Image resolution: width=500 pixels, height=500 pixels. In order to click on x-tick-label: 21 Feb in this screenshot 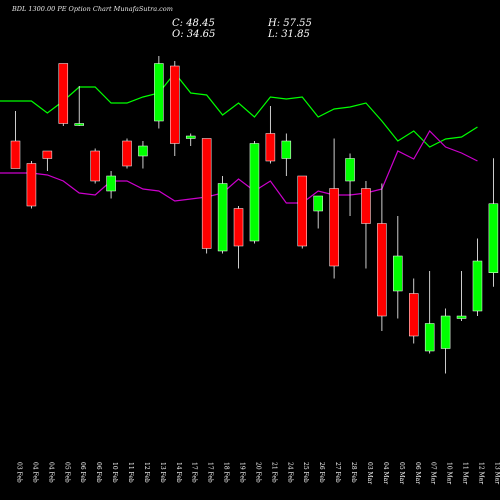, I will do `click(273, 472)`.